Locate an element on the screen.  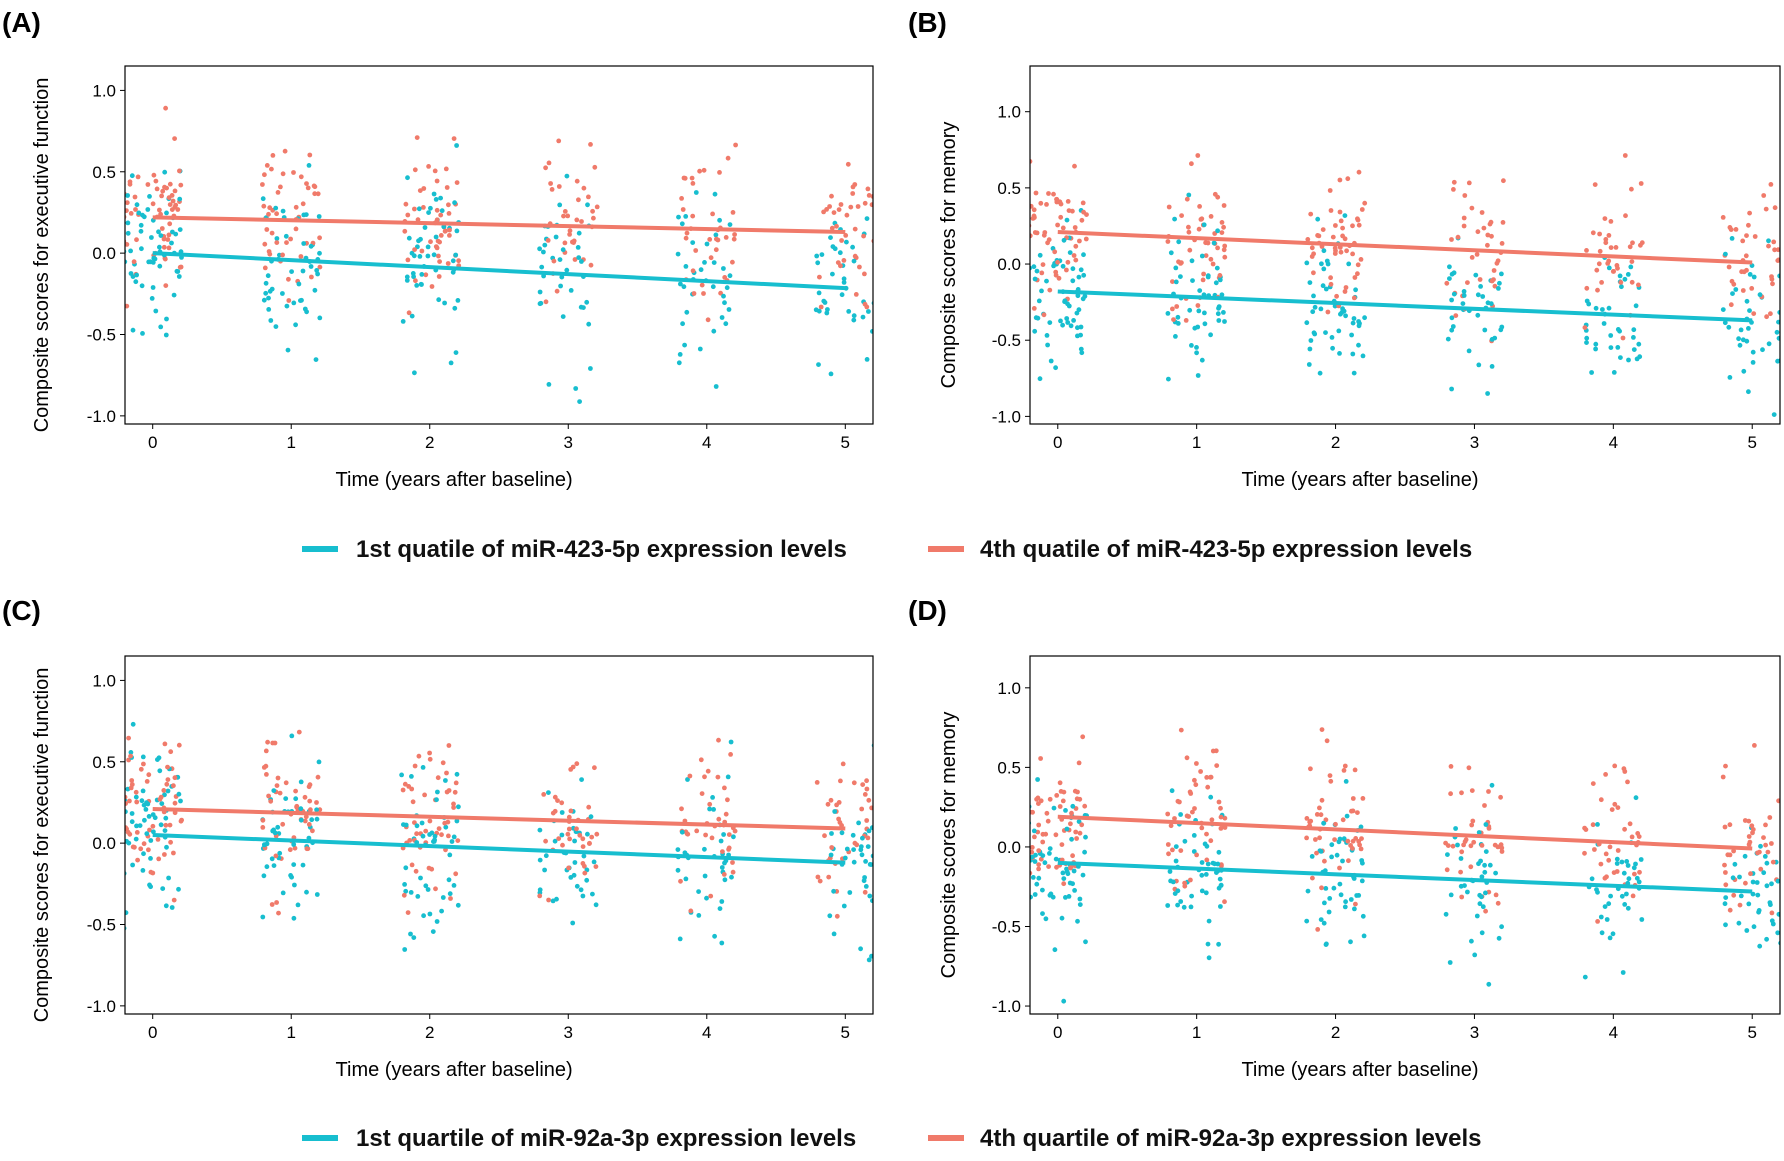
regression-line is located at coordinates (1405, 306).